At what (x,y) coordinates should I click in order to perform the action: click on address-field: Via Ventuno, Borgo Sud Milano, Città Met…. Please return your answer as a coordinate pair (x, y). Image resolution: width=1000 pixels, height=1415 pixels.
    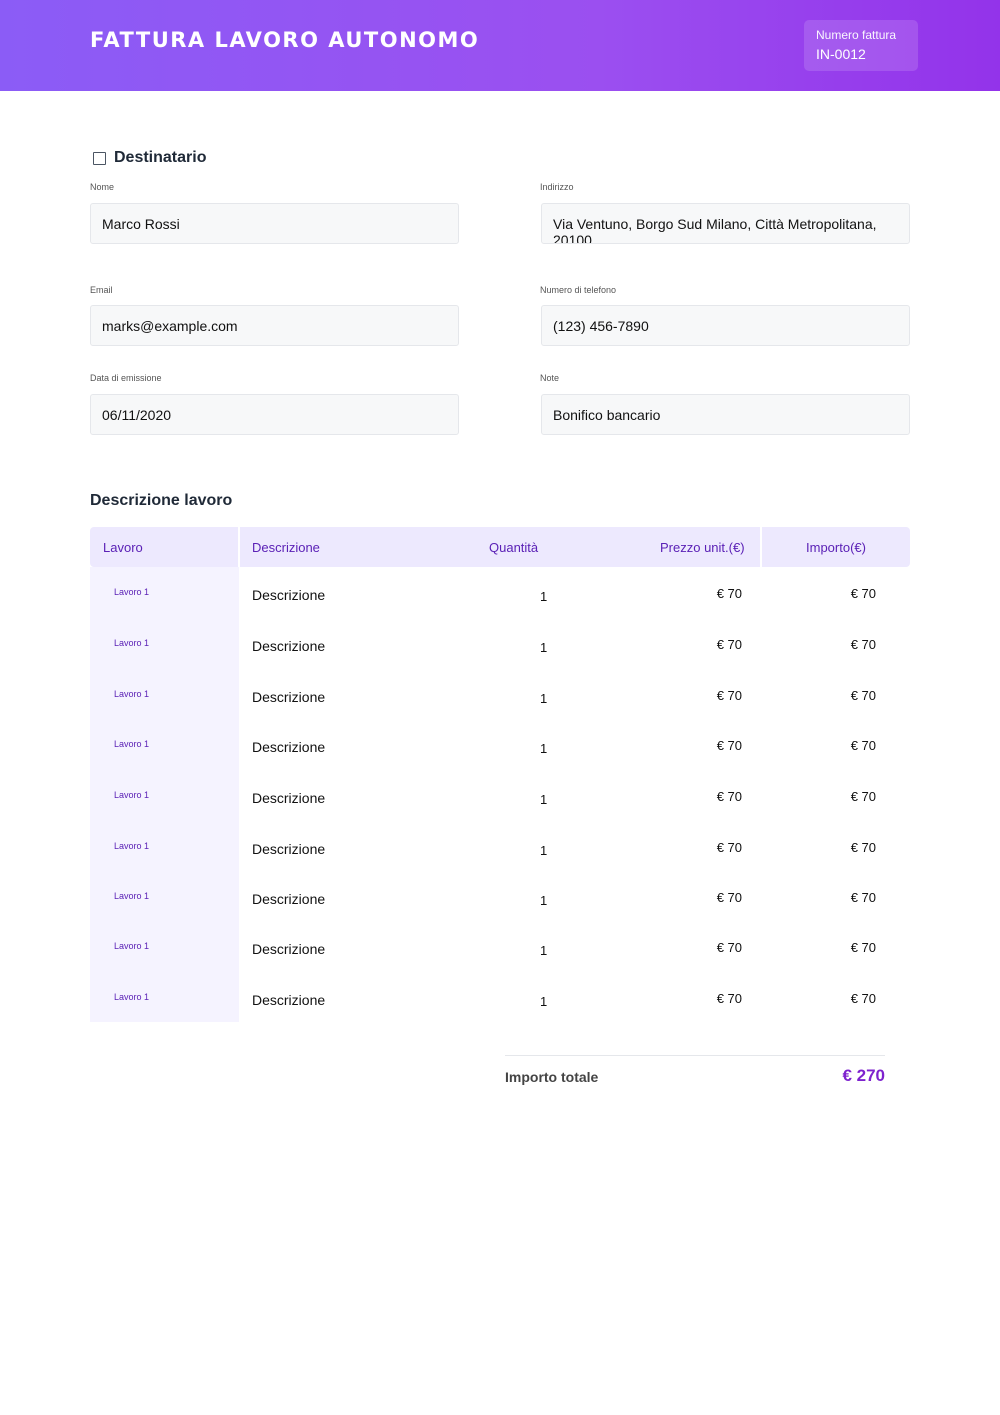
    Looking at the image, I should click on (725, 223).